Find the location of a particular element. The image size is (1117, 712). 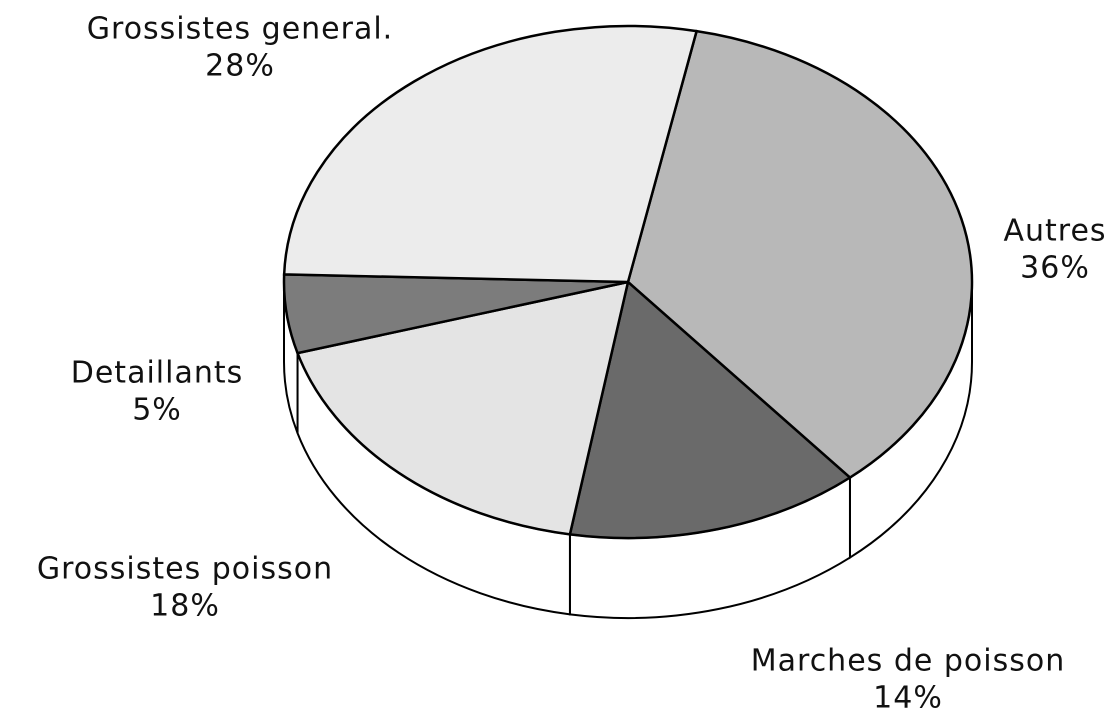

slice-label: Autres is located at coordinates (1054, 231).